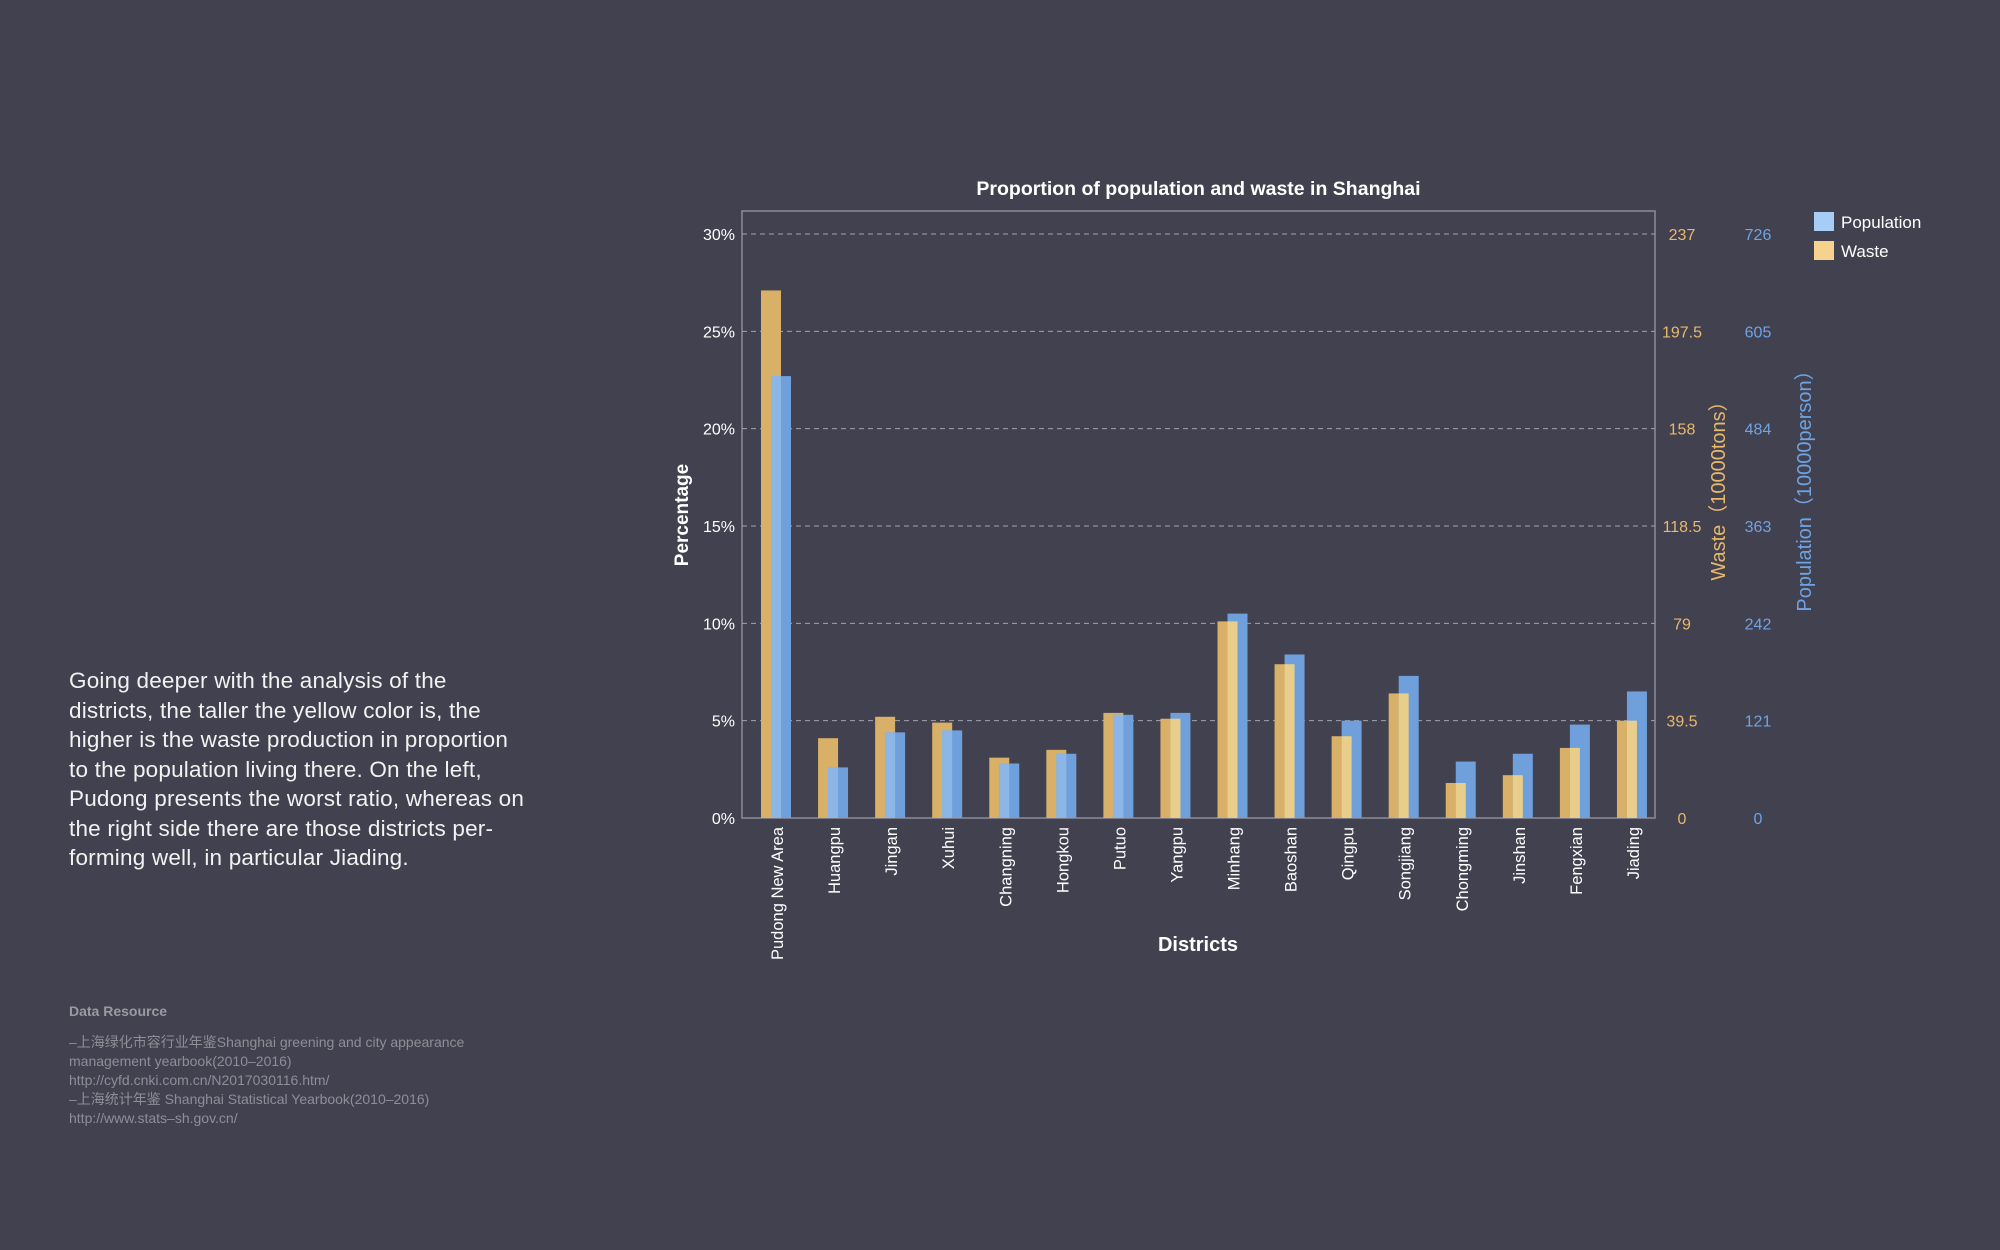 Image resolution: width=2000 pixels, height=1250 pixels. What do you see at coordinates (258, 680) in the screenshot?
I see `description-line: Going deeper with the analysis of the` at bounding box center [258, 680].